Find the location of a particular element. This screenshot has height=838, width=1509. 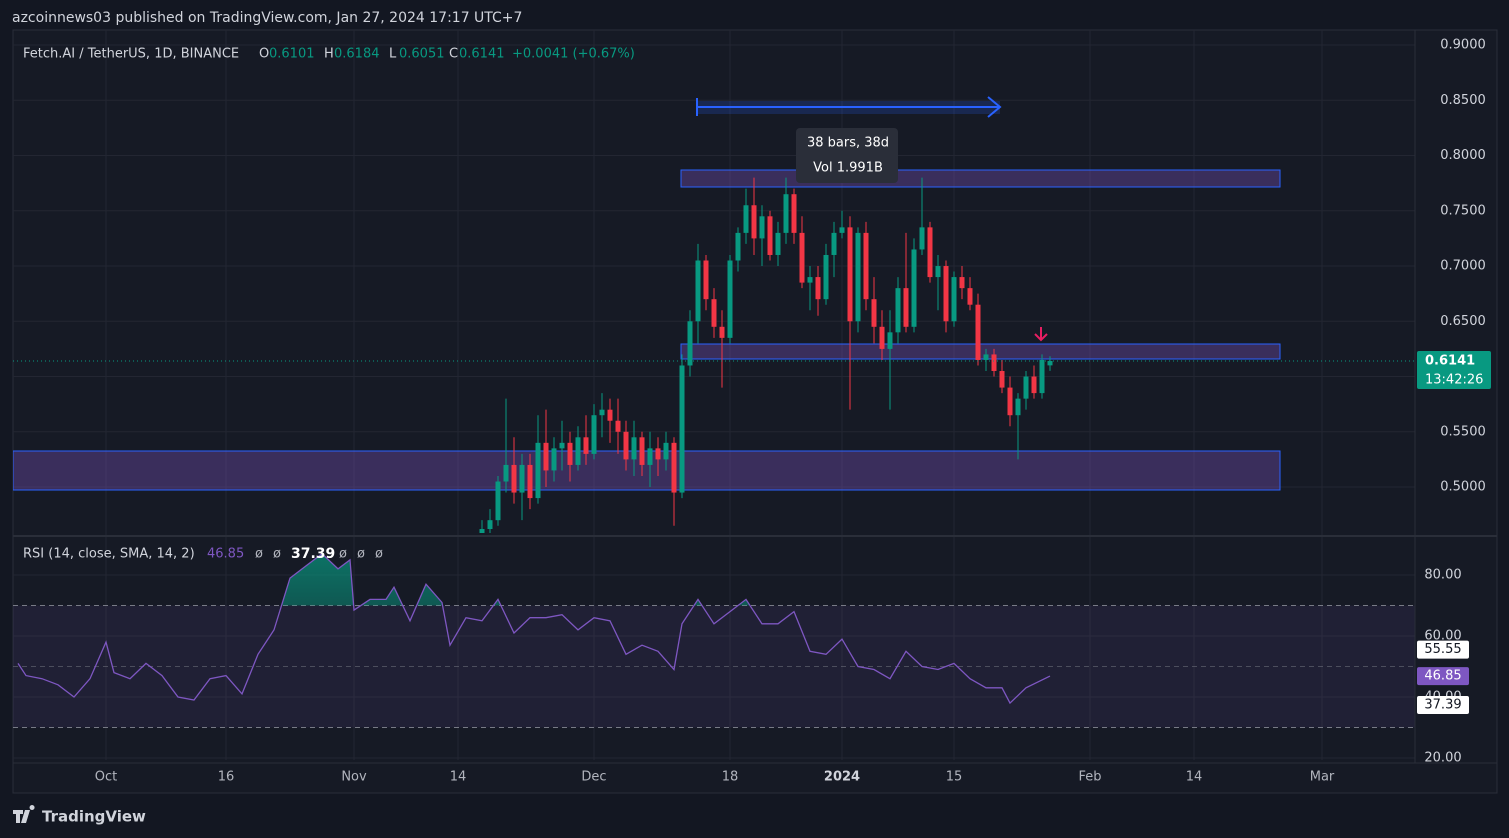

x-tick-label: 2024 is located at coordinates (842, 777).